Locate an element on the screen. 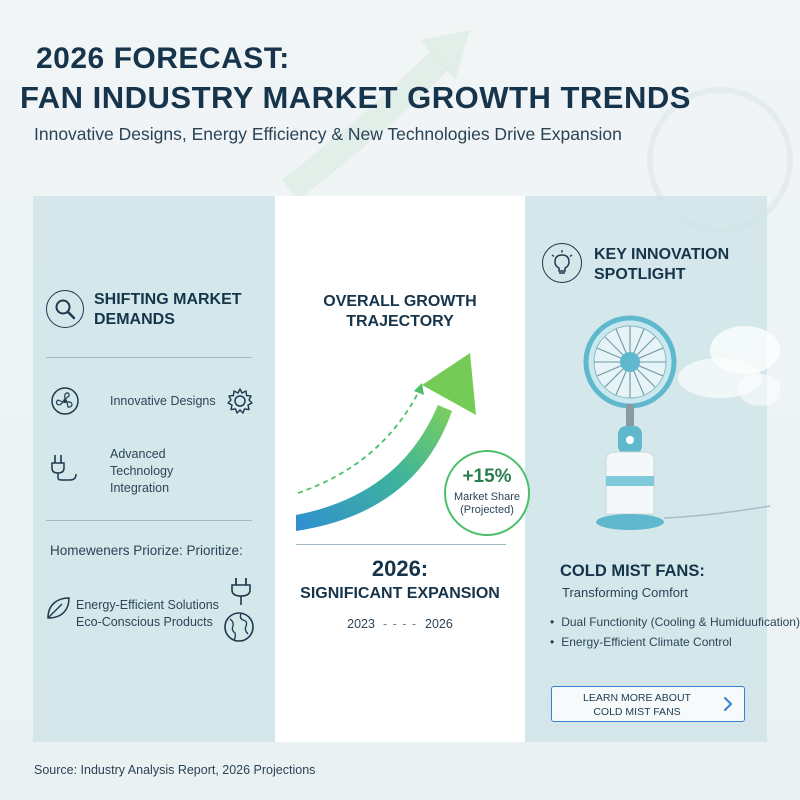 This screenshot has height=800, width=800. lightbulb-icon is located at coordinates (562, 263).